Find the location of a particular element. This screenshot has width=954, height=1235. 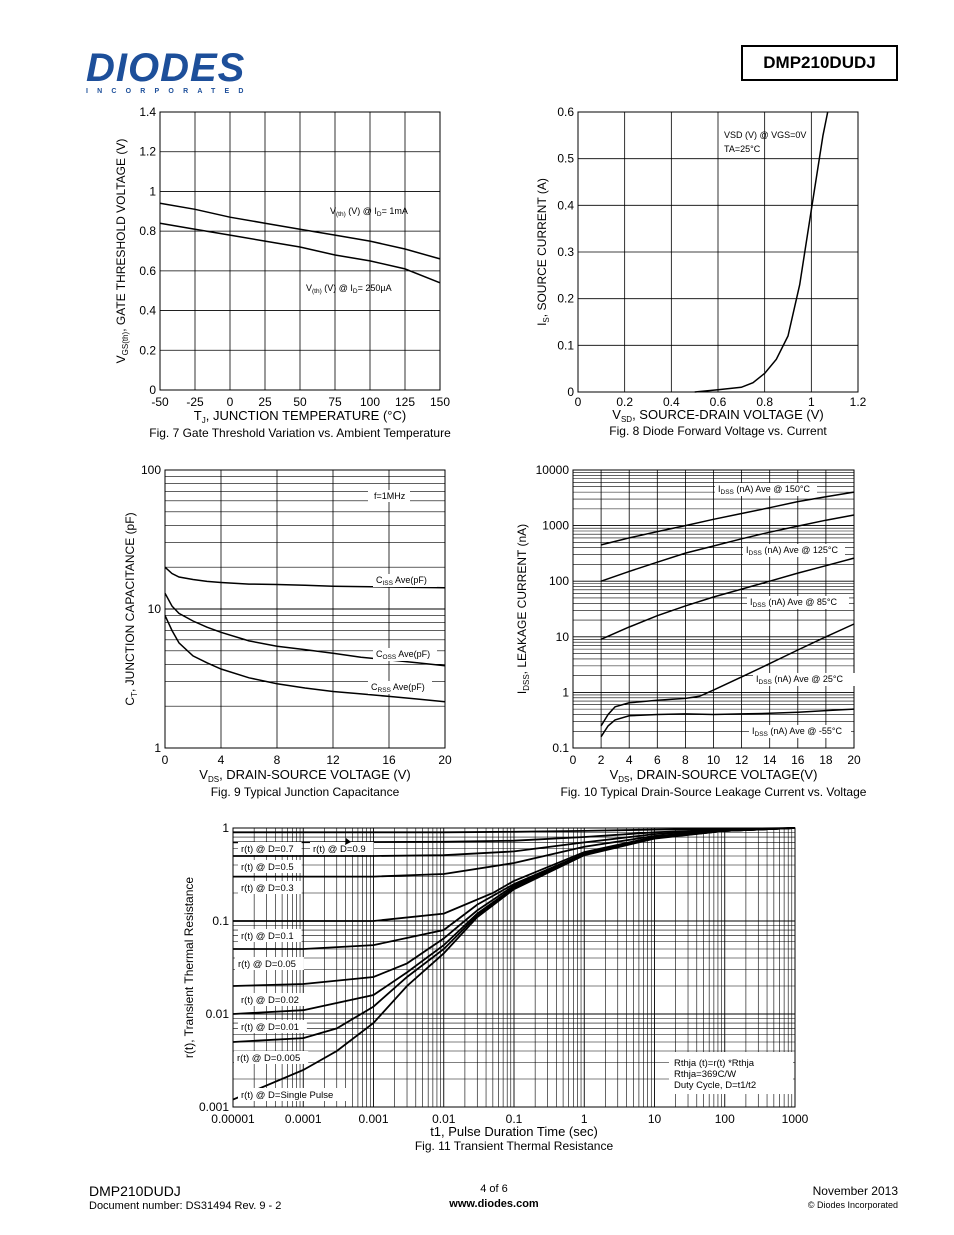

fig10-ytick-label: 1000 is located at coordinates (555, 526).